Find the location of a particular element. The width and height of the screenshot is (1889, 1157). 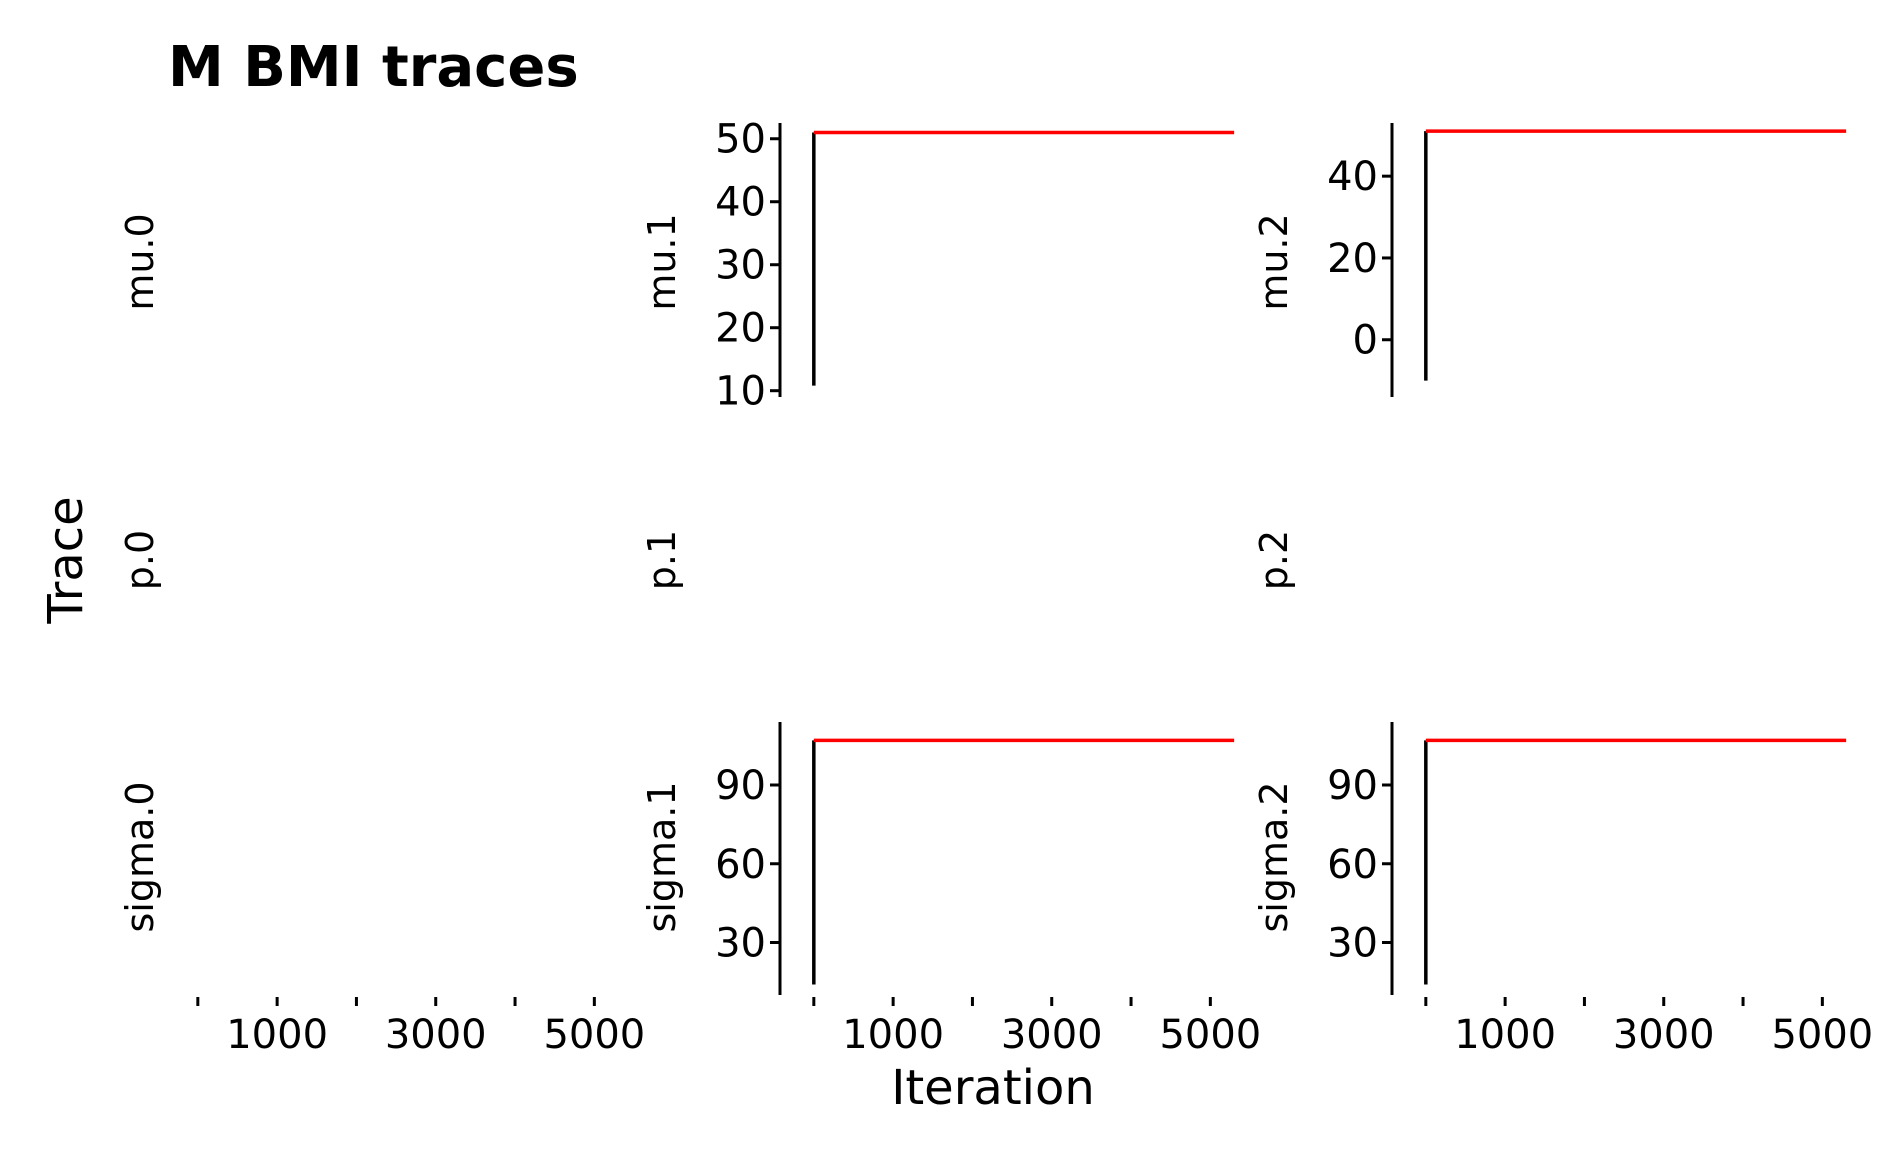

panel-label: sigma.1 is located at coordinates (662, 856).